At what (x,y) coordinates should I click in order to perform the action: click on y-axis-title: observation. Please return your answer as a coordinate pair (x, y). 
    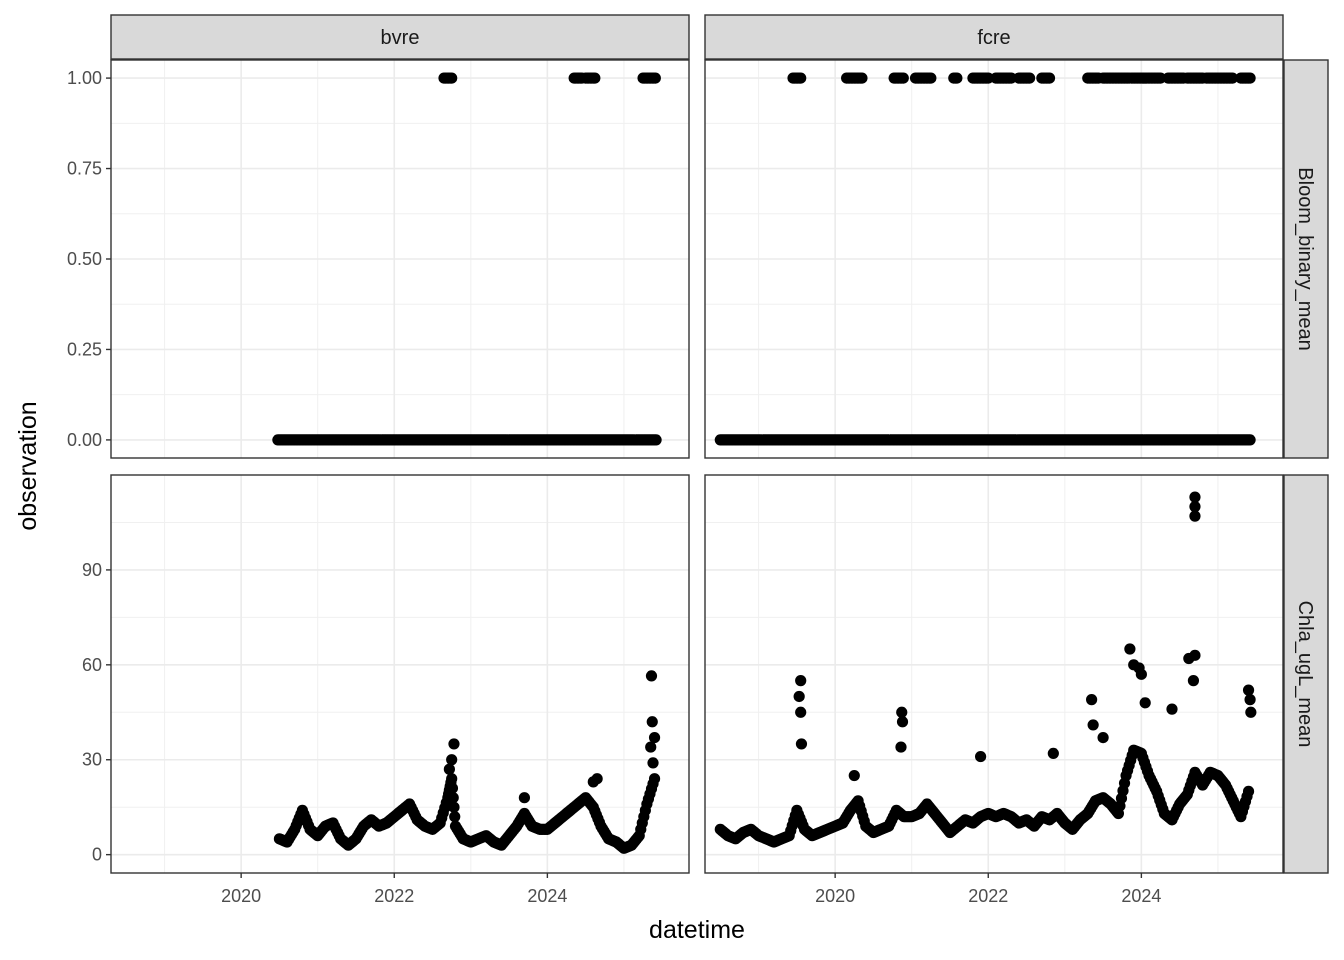
    Looking at the image, I should click on (28, 465).